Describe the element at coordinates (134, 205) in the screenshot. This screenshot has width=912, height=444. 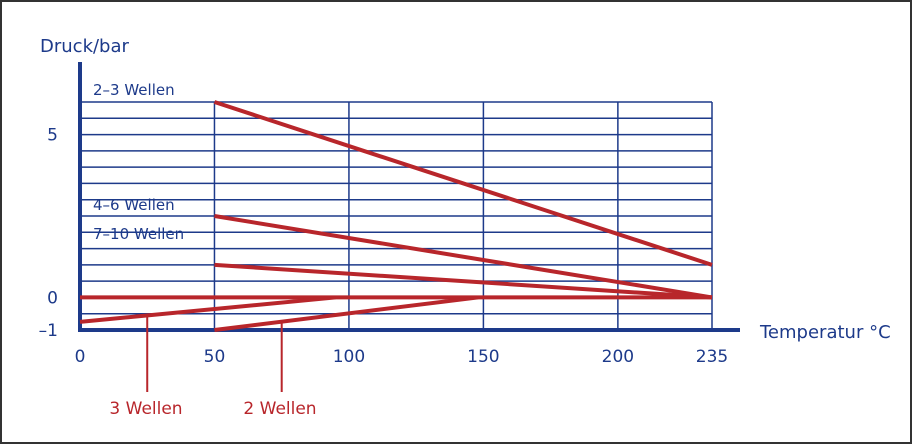
I see `series-label: 4–6 Wellen` at that location.